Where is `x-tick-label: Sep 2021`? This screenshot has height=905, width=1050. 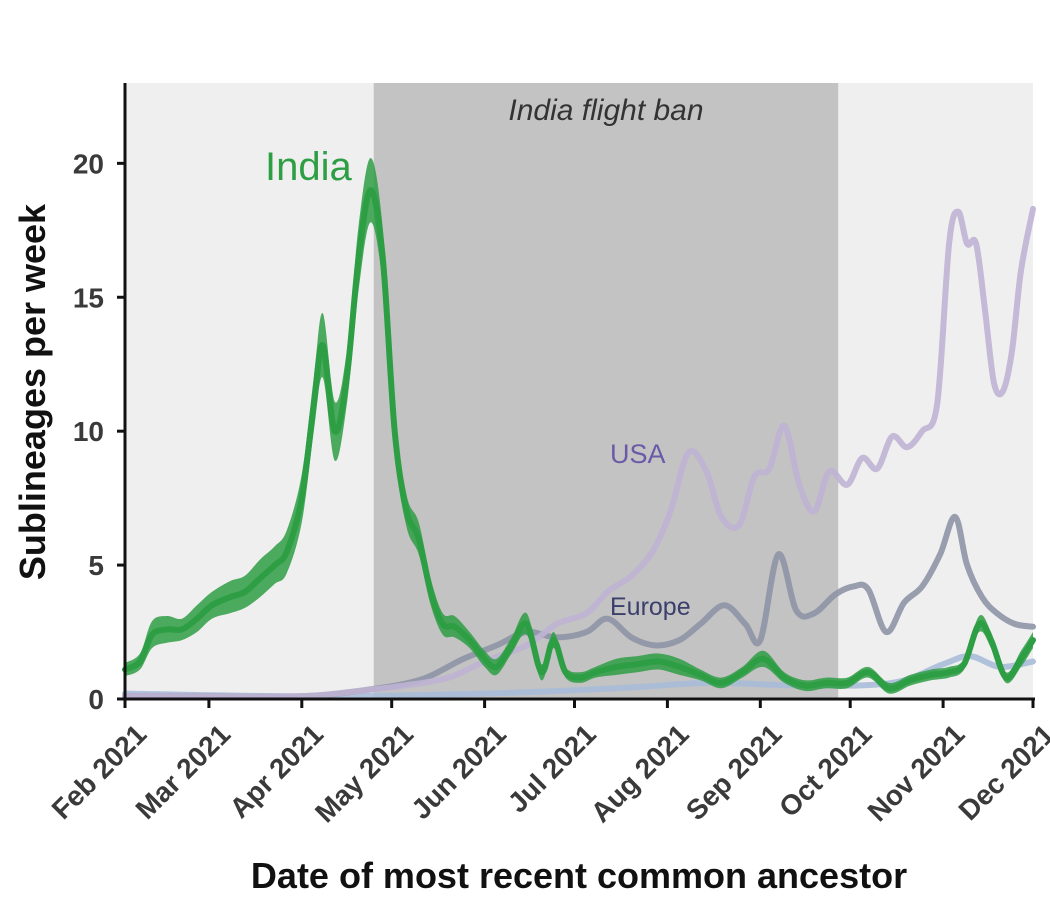
x-tick-label: Sep 2021 is located at coordinates (734, 772).